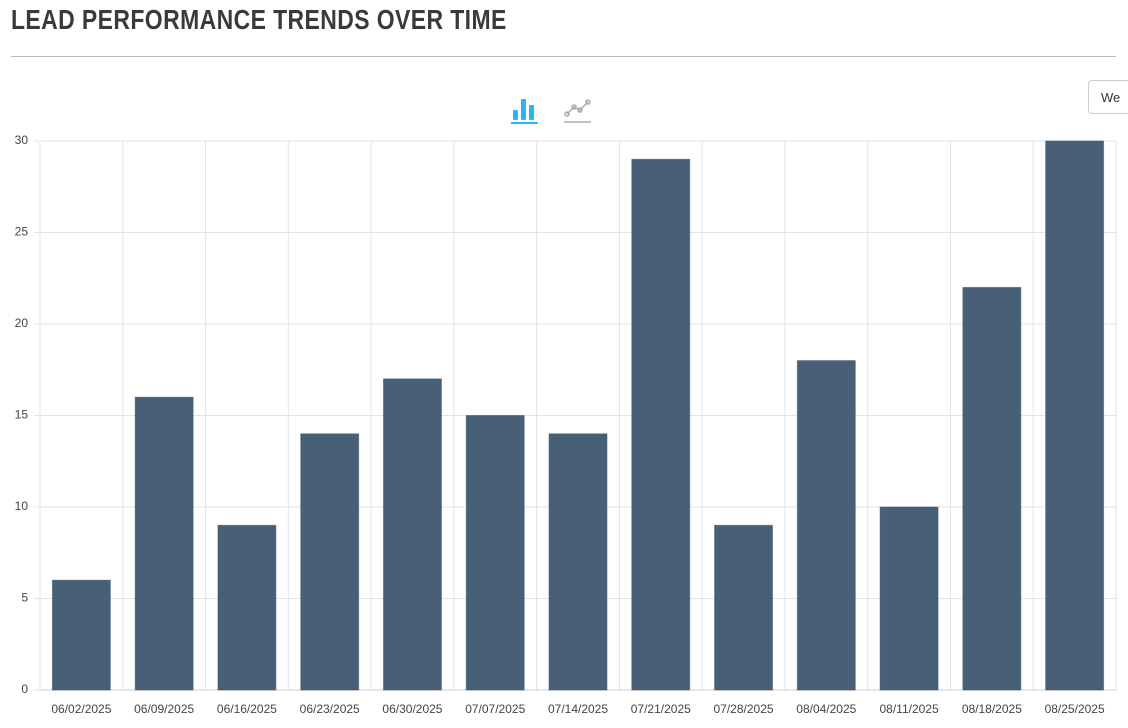 This screenshot has width=1128, height=728. What do you see at coordinates (247, 709) in the screenshot?
I see `x-tick-label: 06/16/2025` at bounding box center [247, 709].